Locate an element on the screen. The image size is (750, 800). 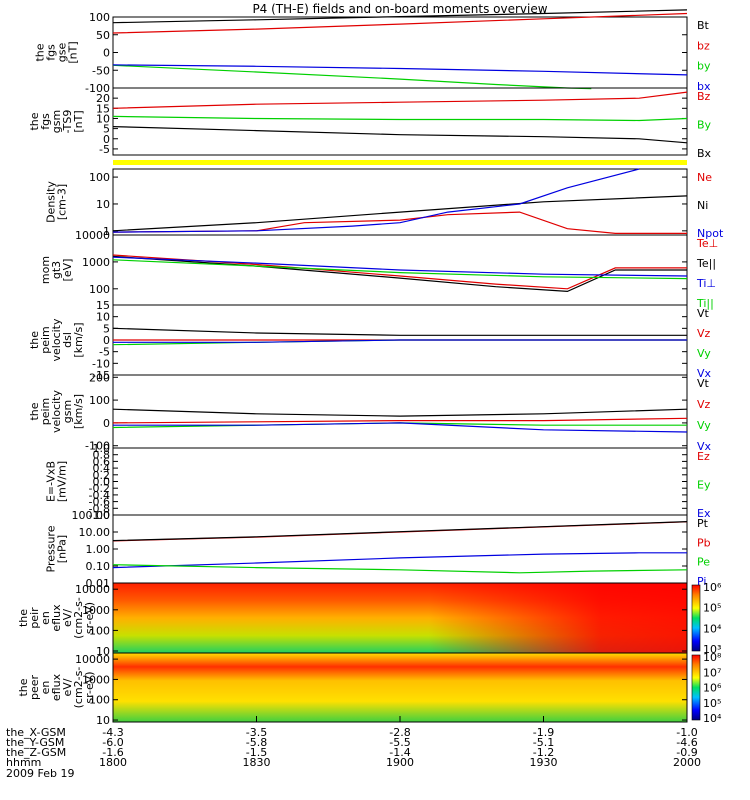
series-line-Pe is located at coordinates (400, 569).